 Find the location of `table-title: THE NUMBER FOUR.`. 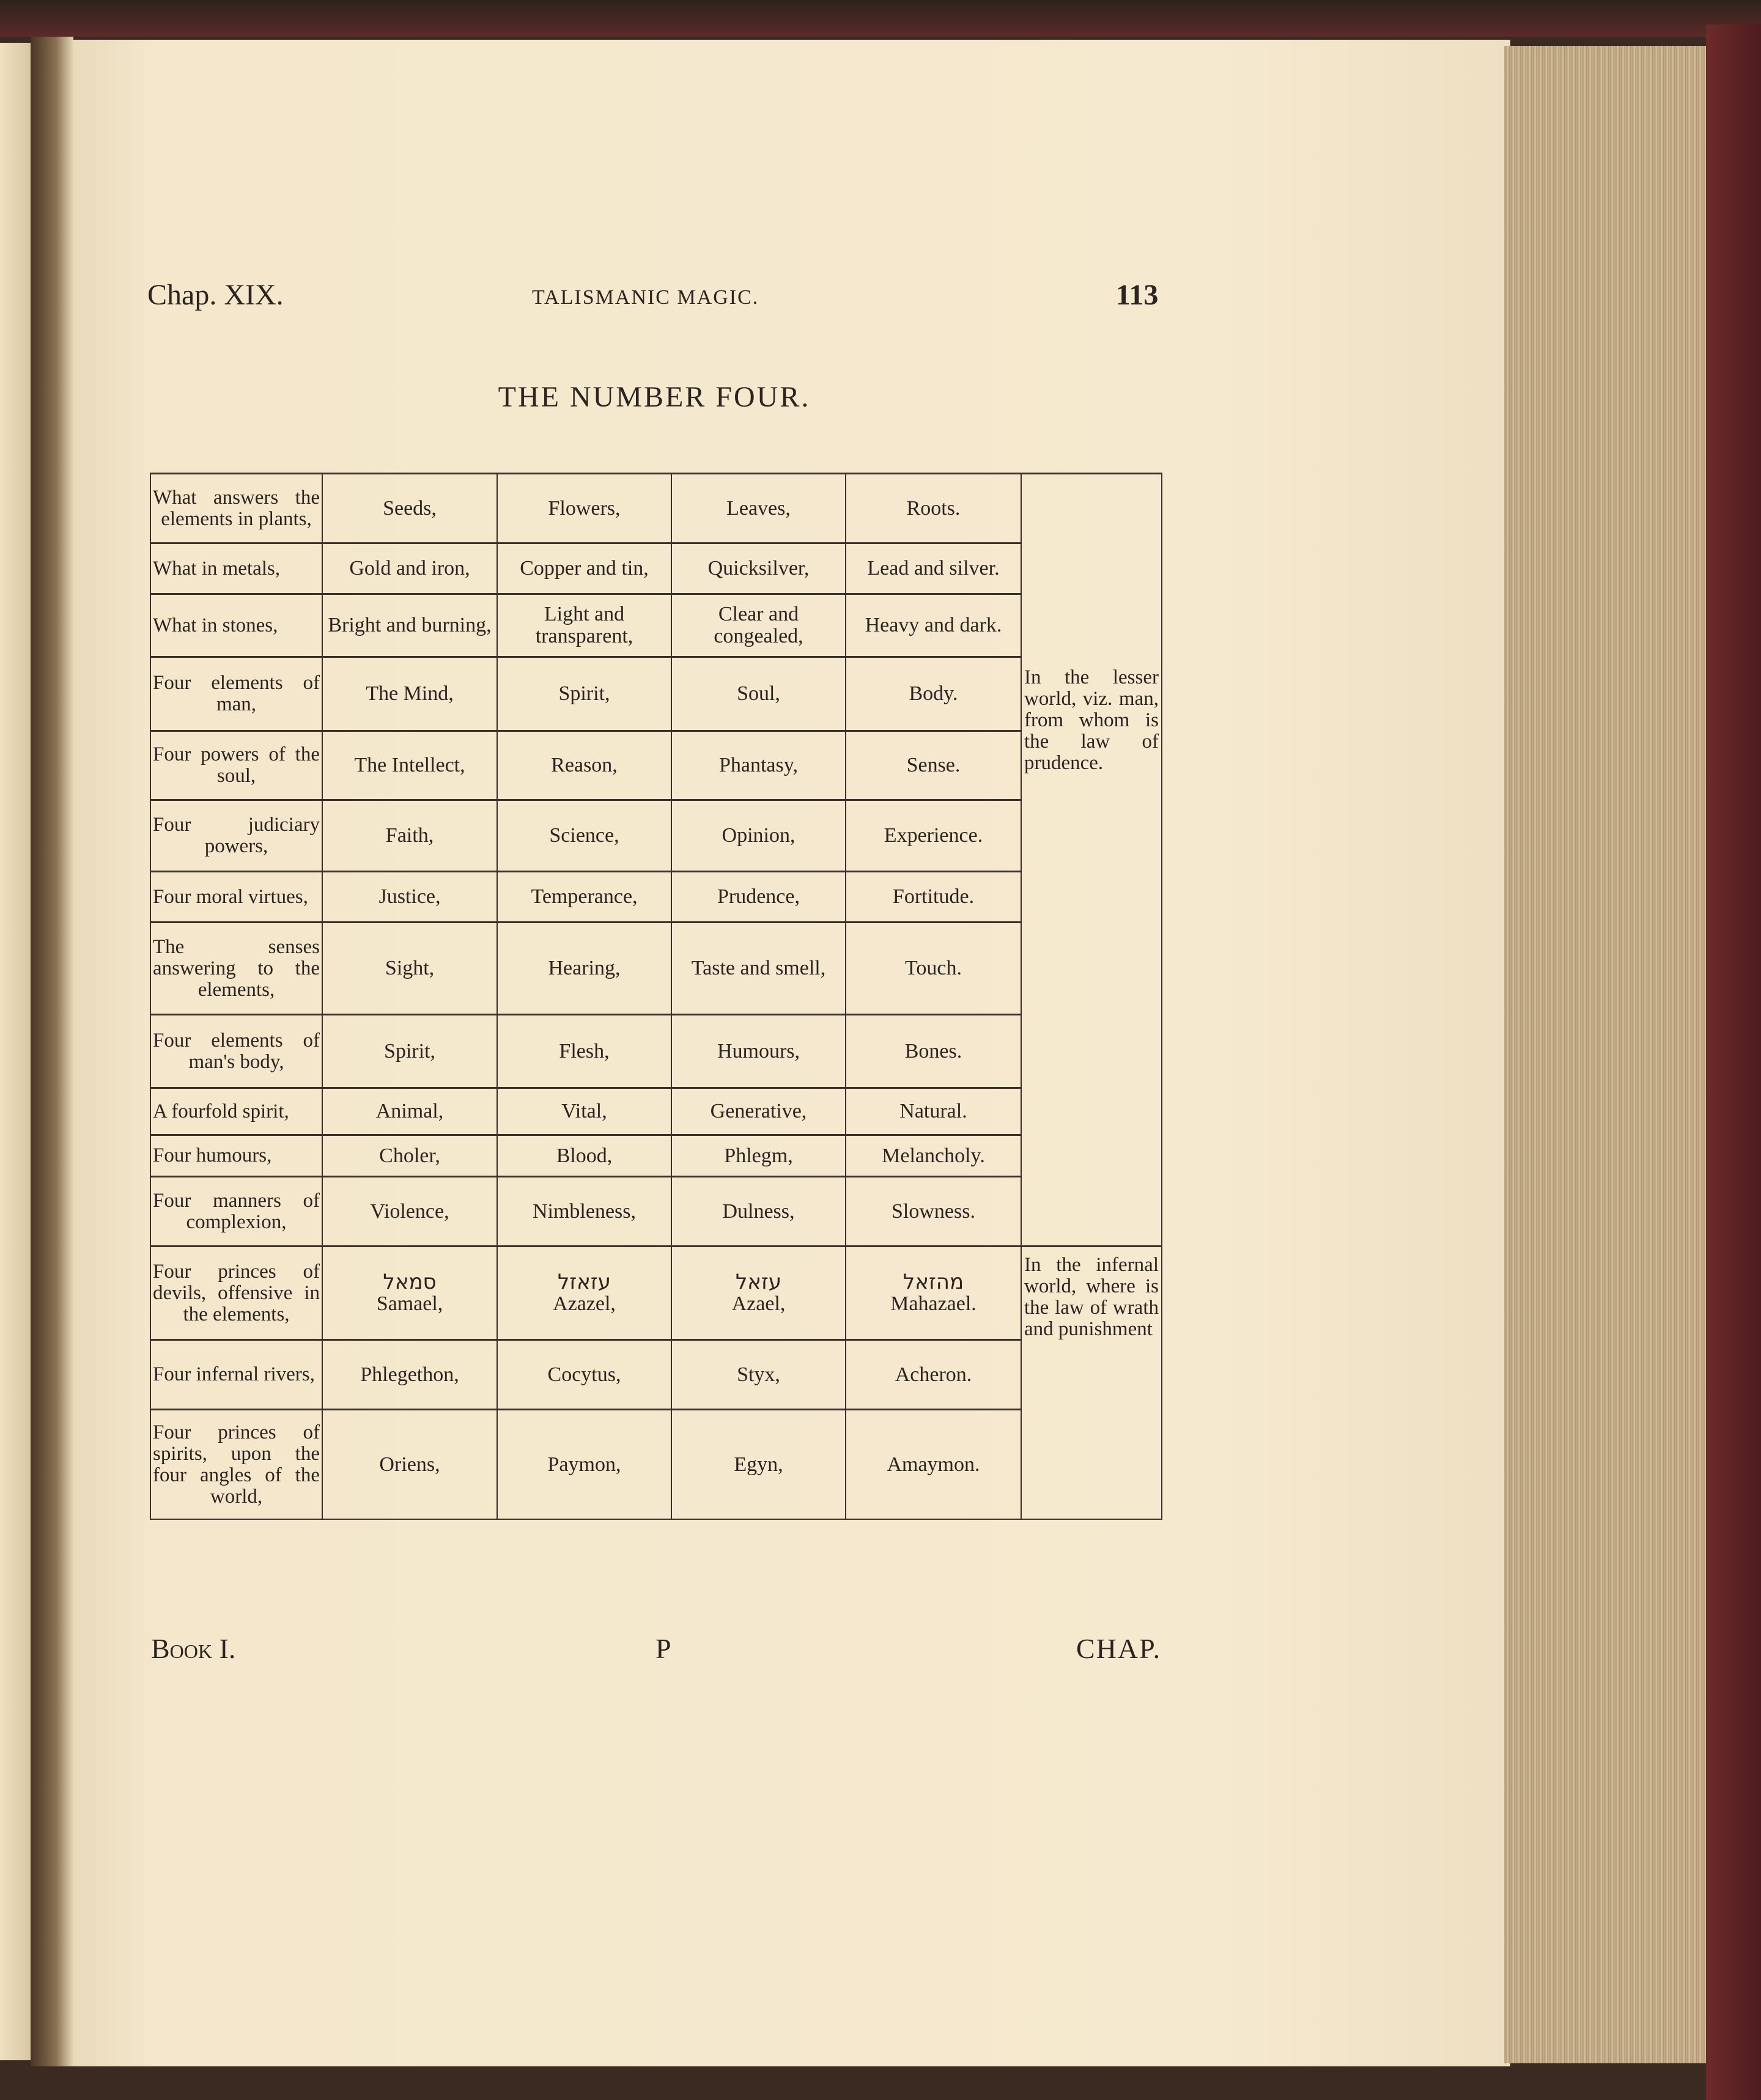

table-title: THE NUMBER FOUR. is located at coordinates (654, 397).